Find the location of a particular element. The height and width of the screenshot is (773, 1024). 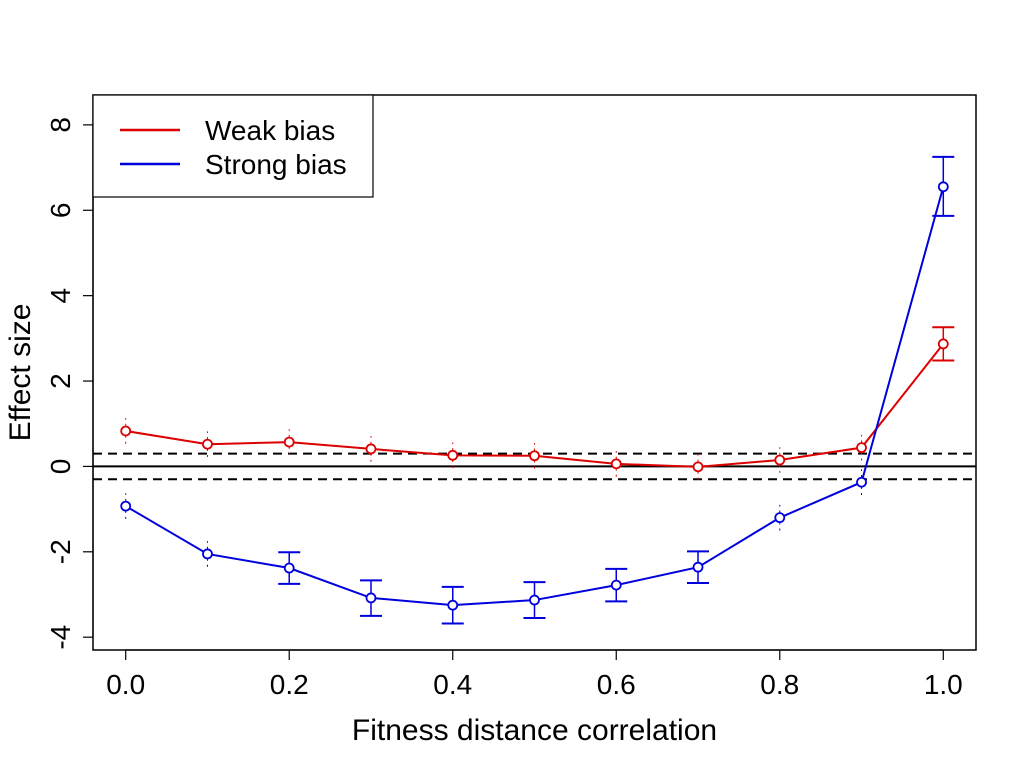

y-tick-label: -4 is located at coordinates (60, 637).